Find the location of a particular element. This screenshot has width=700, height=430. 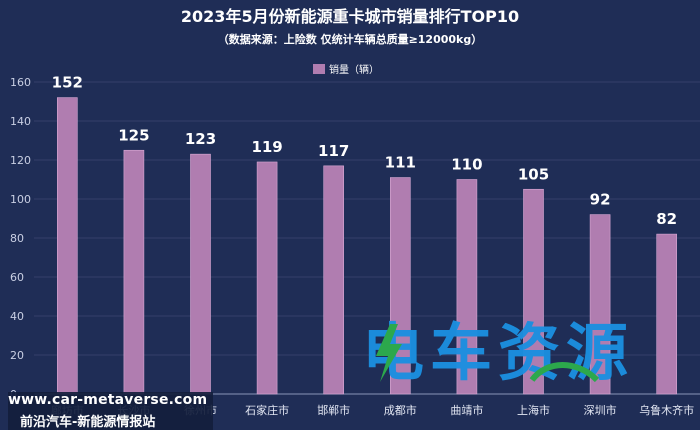

x-tick-label: 上海市 is located at coordinates (533, 410).